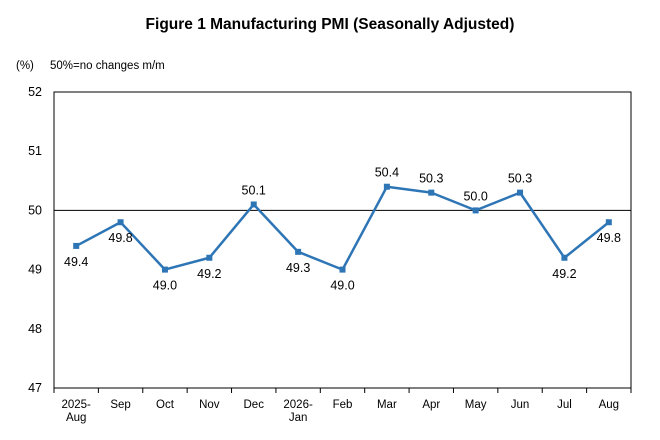 This screenshot has width=660, height=440. I want to click on x-tick-label: Feb, so click(343, 405).